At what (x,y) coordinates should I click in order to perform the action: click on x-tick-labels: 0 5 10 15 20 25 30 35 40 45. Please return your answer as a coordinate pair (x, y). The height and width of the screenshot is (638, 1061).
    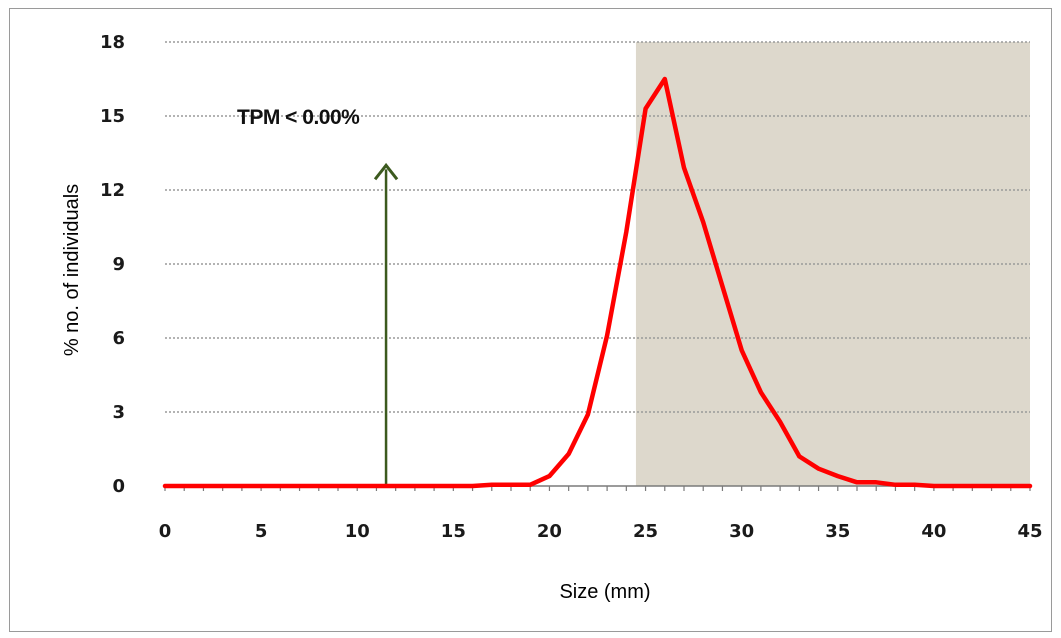
    Looking at the image, I should click on (601, 531).